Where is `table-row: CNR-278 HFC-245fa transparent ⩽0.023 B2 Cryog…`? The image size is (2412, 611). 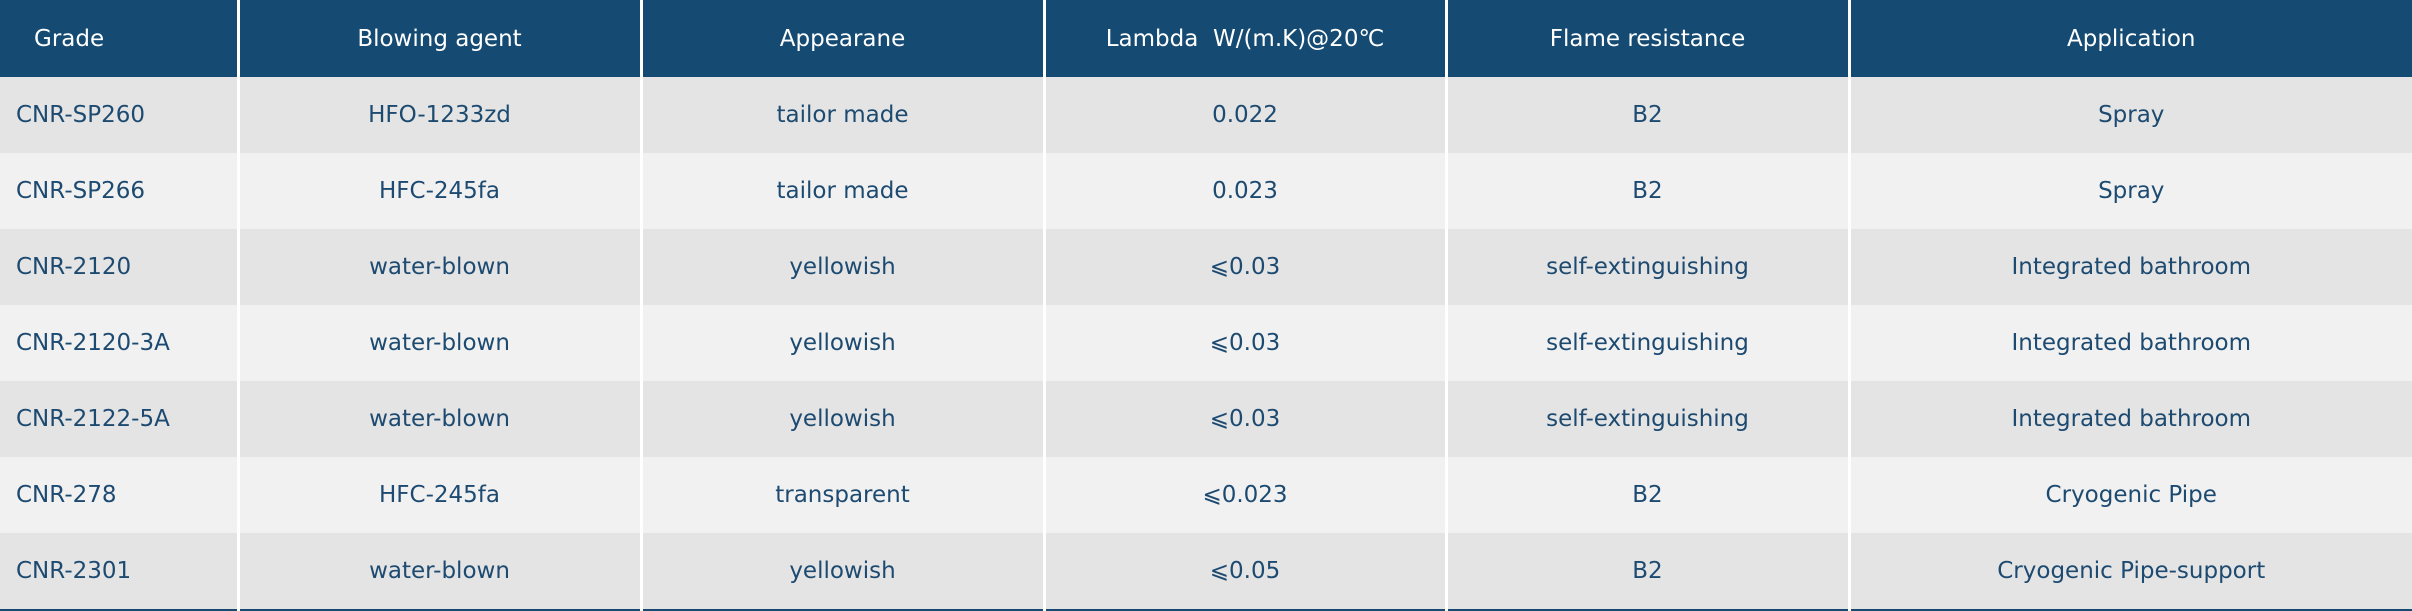
table-row: CNR-278 HFC-245fa transparent ⩽0.023 B2 Cryog… is located at coordinates (1206, 495).